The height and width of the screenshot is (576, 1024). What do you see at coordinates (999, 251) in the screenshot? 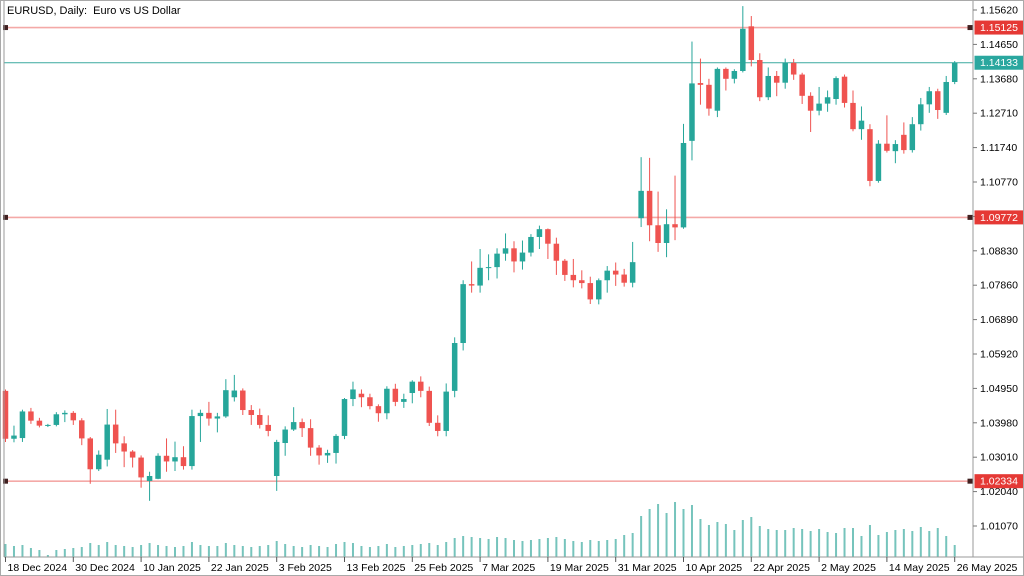
I see `price-tick-label: 1.08830` at bounding box center [999, 251].